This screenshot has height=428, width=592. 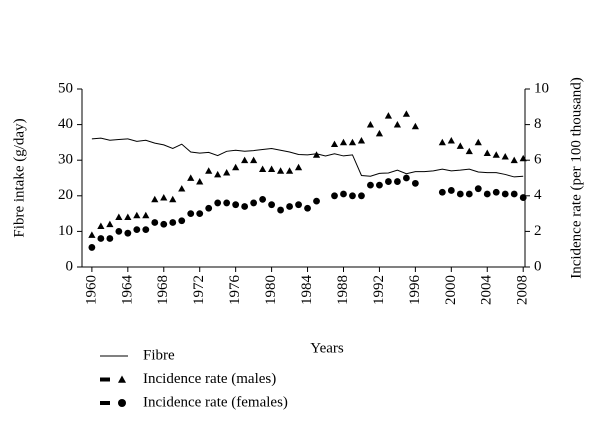 What do you see at coordinates (307, 290) in the screenshot?
I see `x-tick-label: 1984` at bounding box center [307, 290].